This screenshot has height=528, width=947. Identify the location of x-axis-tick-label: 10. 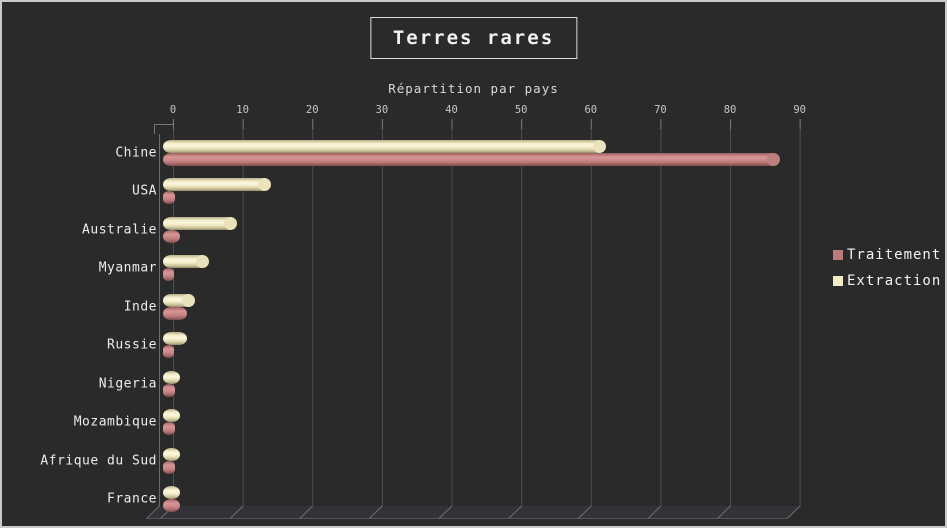
(242, 110).